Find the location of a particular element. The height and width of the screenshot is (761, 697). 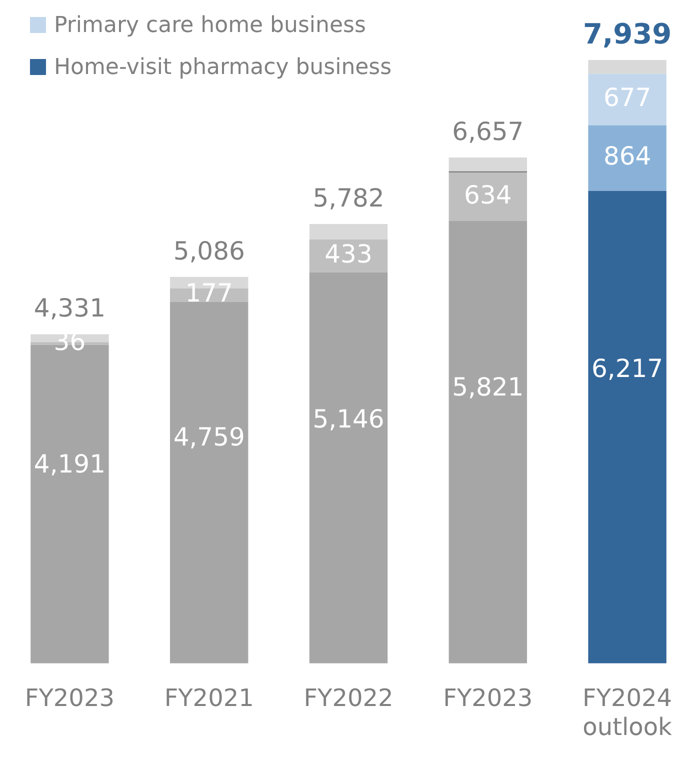

total-label: 7,939 is located at coordinates (627, 33).